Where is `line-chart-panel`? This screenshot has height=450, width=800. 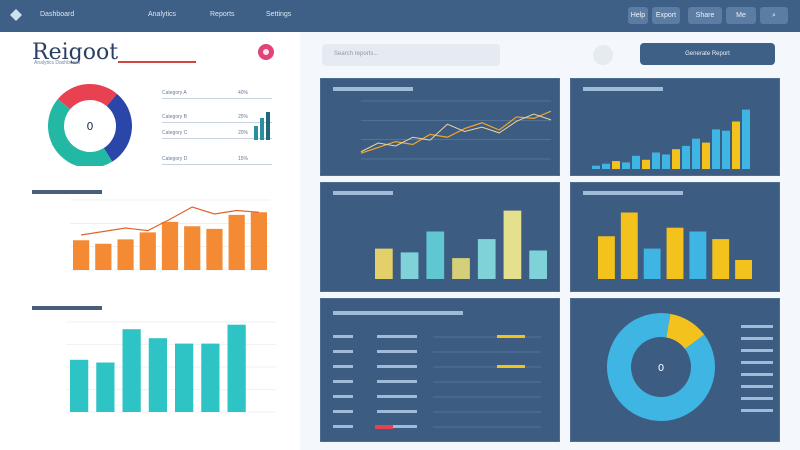 line-chart-panel is located at coordinates (440, 127).